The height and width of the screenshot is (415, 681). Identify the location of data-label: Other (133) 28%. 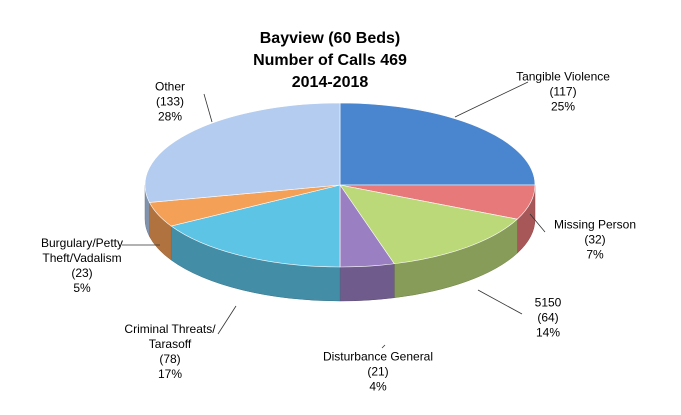
(170, 102).